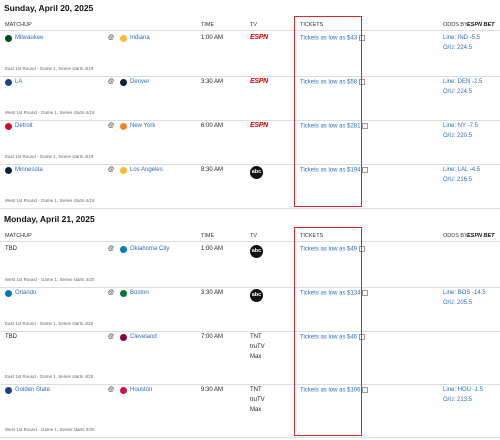 The image size is (500, 440). I want to click on odds-line: Line: BOS -14.5, so click(464, 293).